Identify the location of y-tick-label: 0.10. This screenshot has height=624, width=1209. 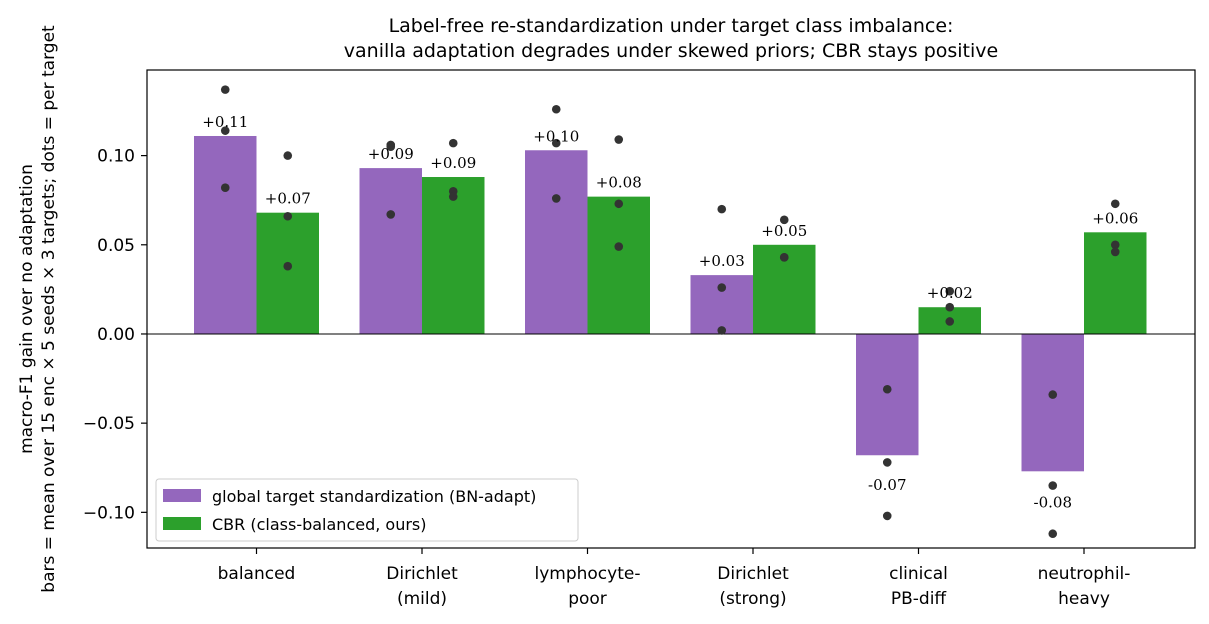
(116, 157).